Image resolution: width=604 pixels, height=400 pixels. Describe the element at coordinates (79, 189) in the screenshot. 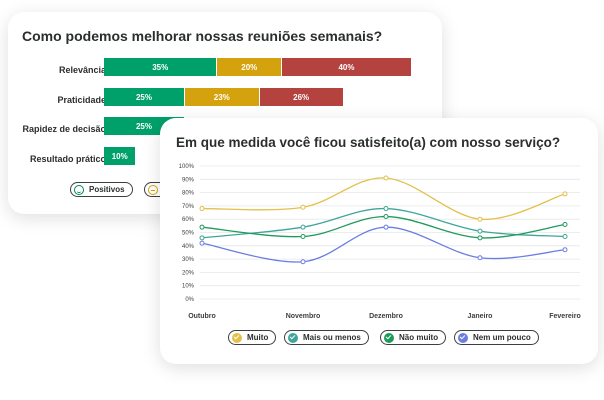

I see `smile-icon` at that location.